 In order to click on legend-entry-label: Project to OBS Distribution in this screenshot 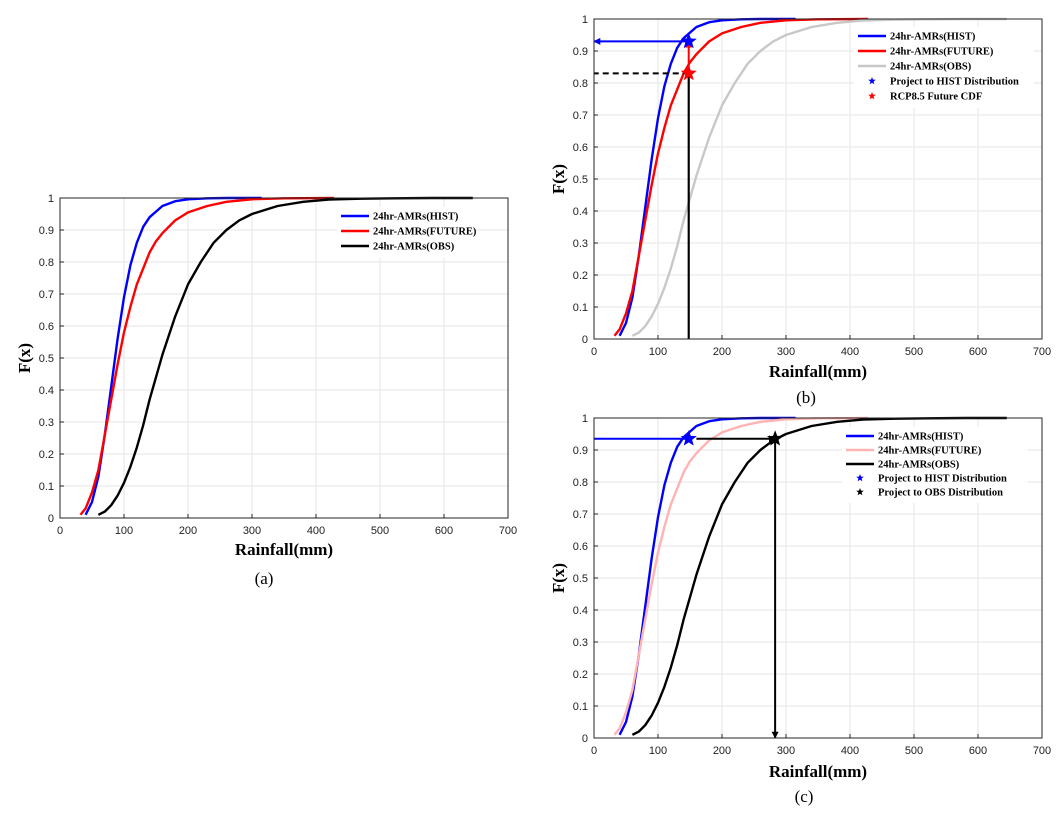, I will do `click(940, 493)`.